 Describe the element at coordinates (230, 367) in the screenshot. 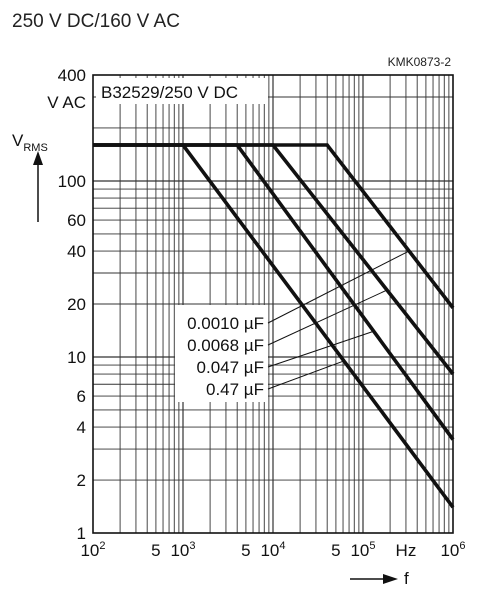

I see `legend-entry-2: 0.047 µF` at that location.